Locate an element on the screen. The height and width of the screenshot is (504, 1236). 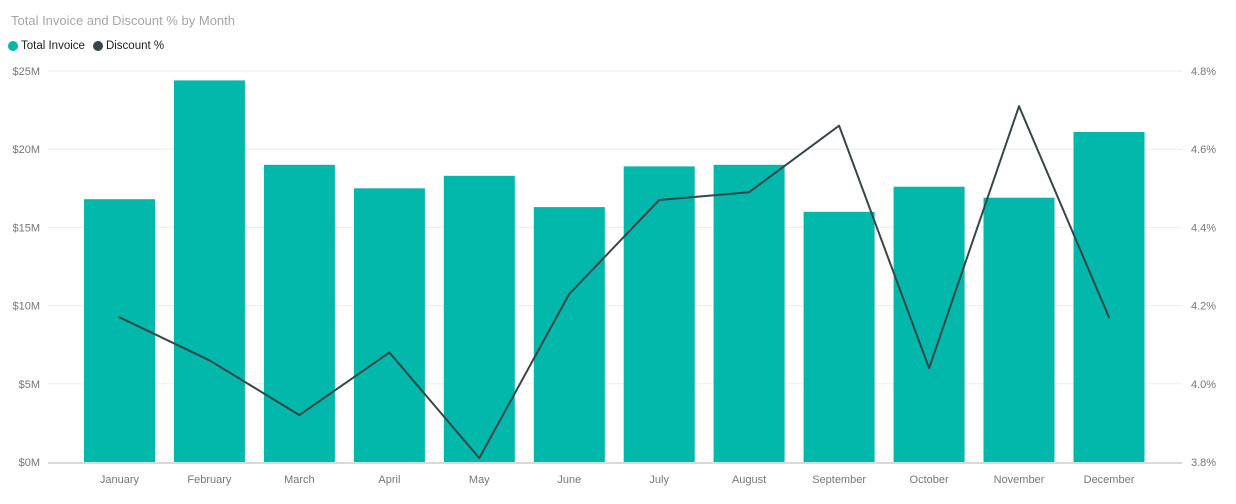
right-axis-tick: 4.0% is located at coordinates (1203, 385).